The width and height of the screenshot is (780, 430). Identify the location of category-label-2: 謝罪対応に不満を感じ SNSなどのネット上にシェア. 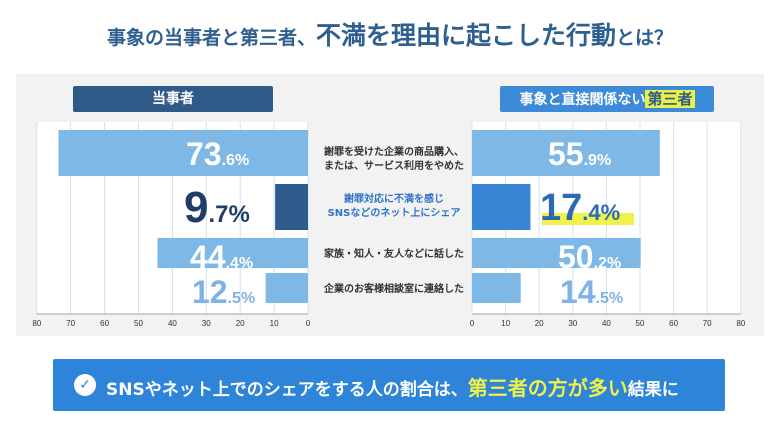
(394, 206).